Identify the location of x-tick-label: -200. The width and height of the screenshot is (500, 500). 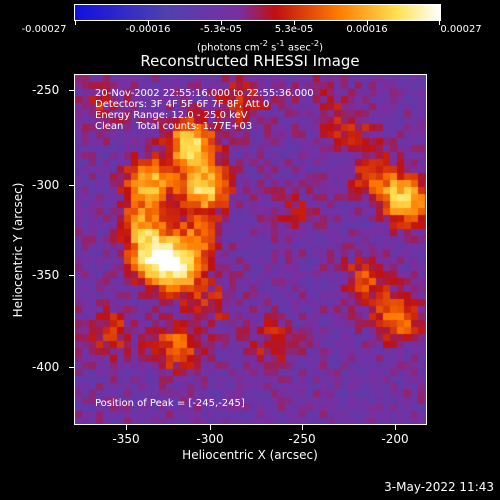
(395, 439).